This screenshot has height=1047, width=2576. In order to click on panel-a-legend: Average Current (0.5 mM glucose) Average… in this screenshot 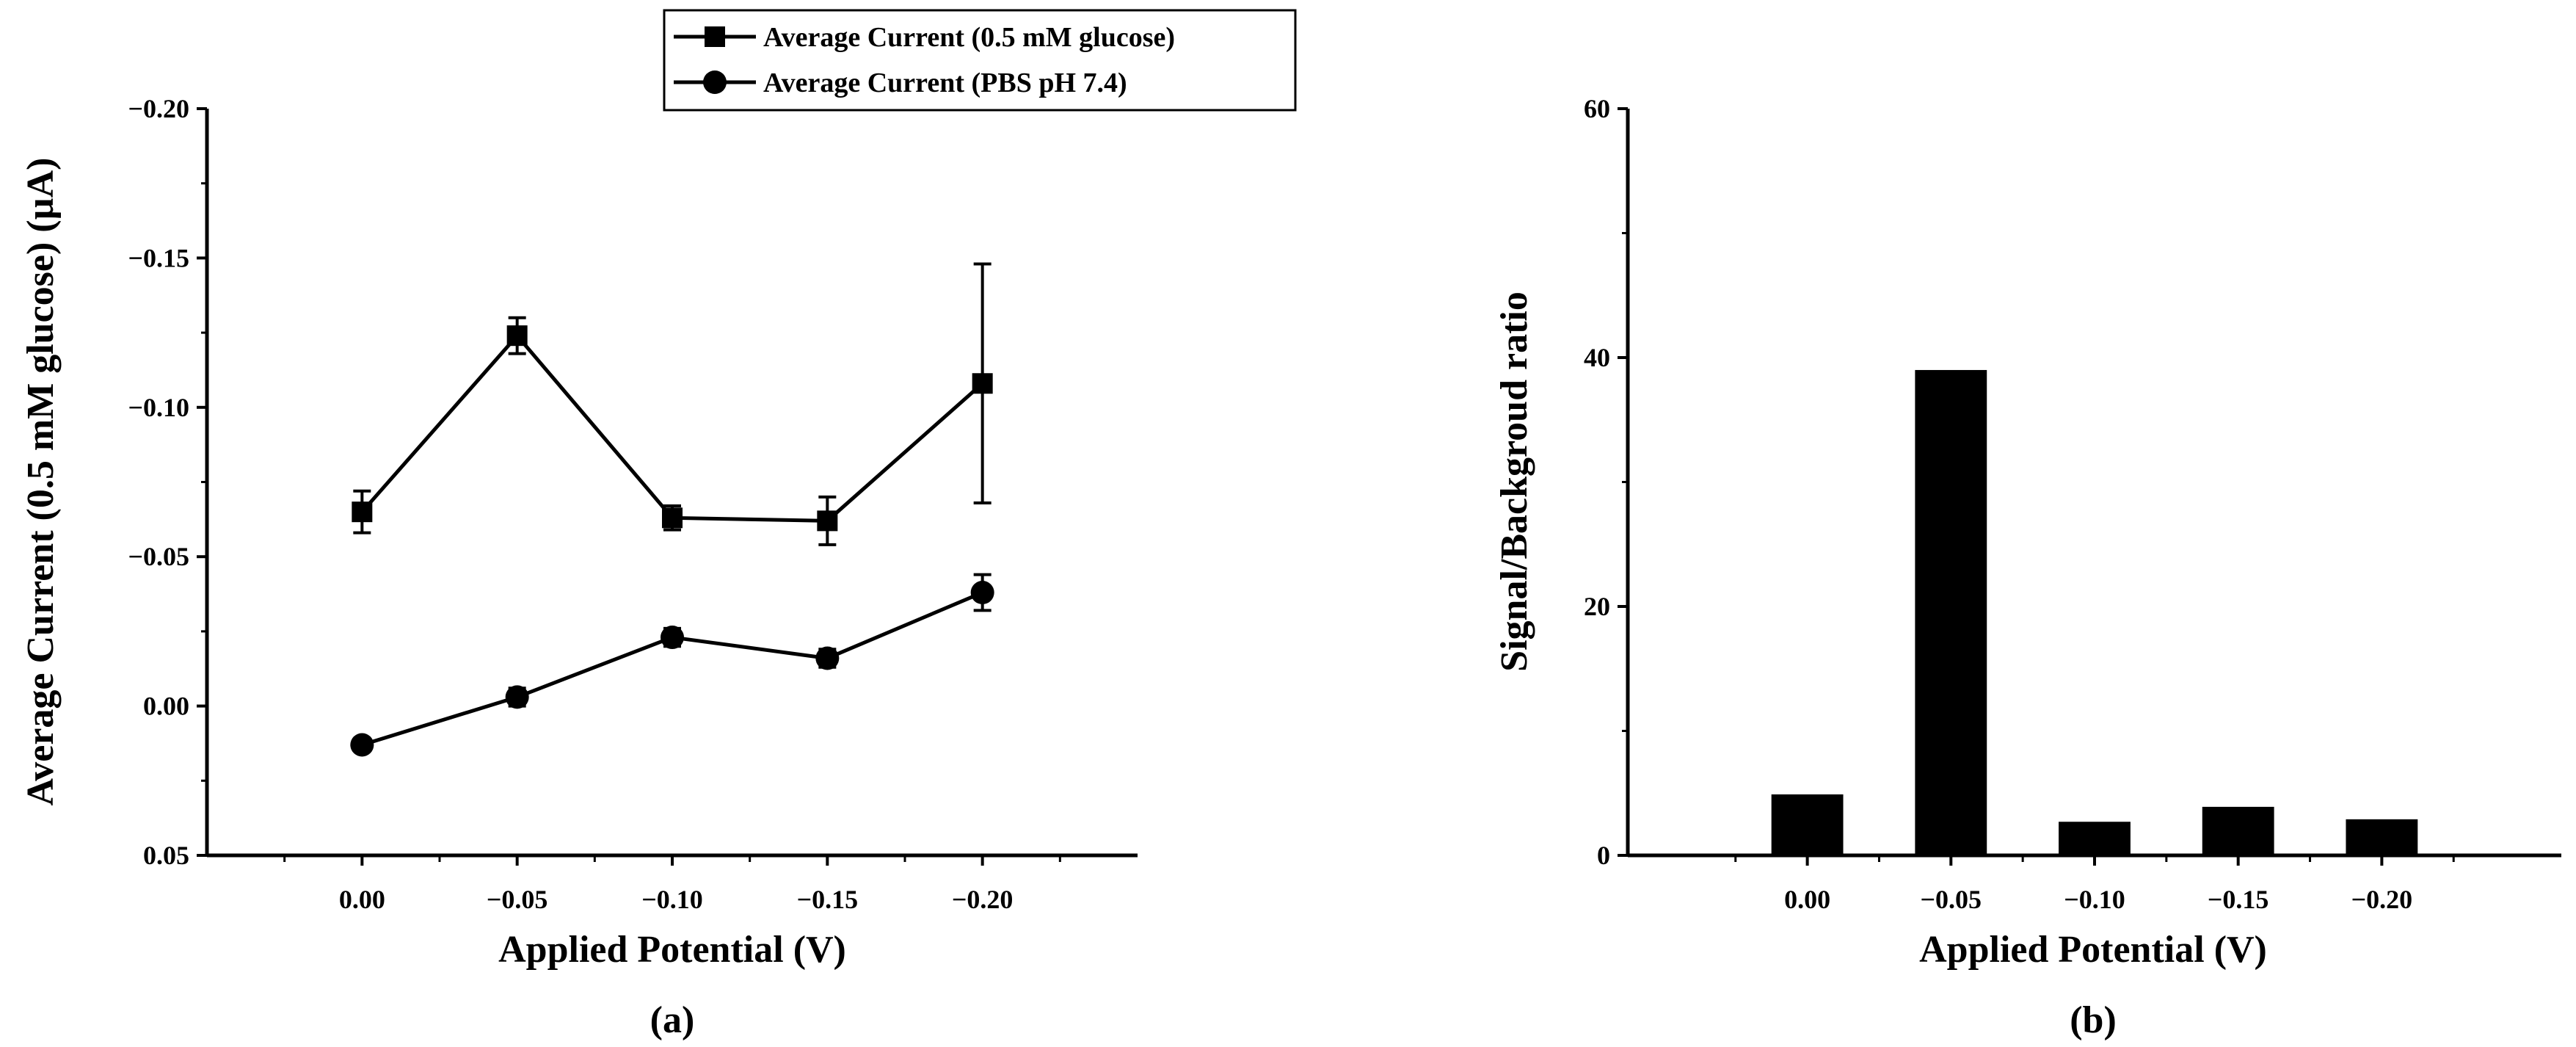, I will do `click(980, 60)`.